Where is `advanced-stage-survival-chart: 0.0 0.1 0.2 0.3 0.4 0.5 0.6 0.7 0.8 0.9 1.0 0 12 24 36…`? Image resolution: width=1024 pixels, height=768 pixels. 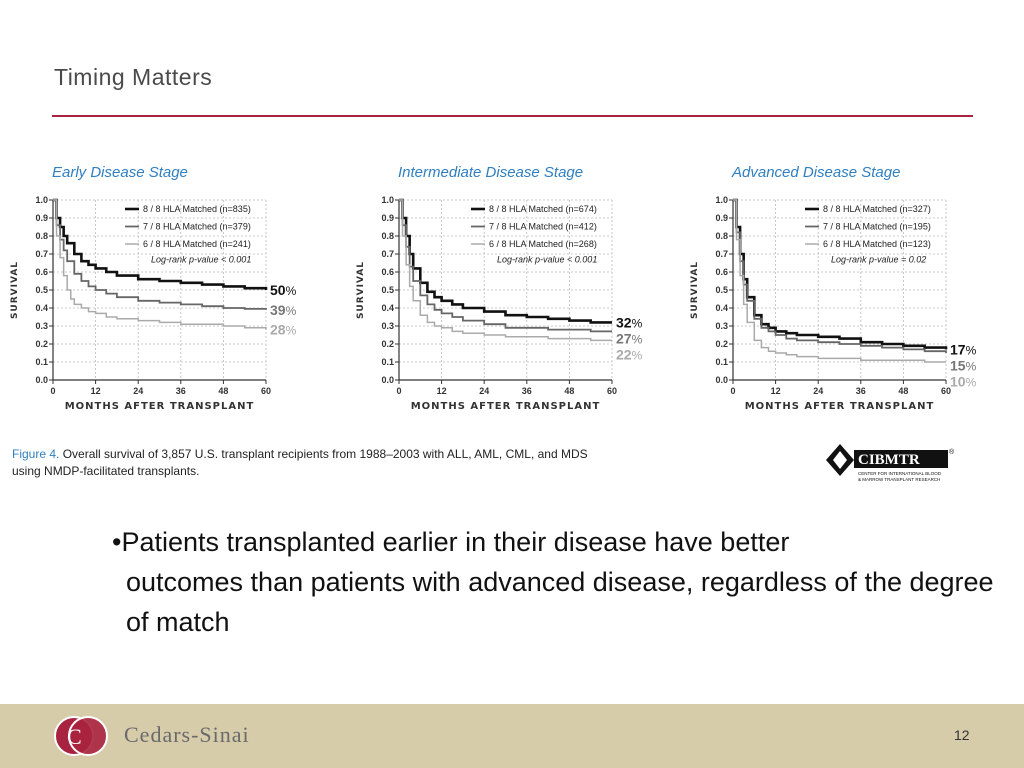
advanced-stage-survival-chart: 0.0 0.1 0.2 0.3 0.4 0.5 0.6 0.7 0.8 0.9 1.0 0 12 24 36… is located at coordinates (833, 303).